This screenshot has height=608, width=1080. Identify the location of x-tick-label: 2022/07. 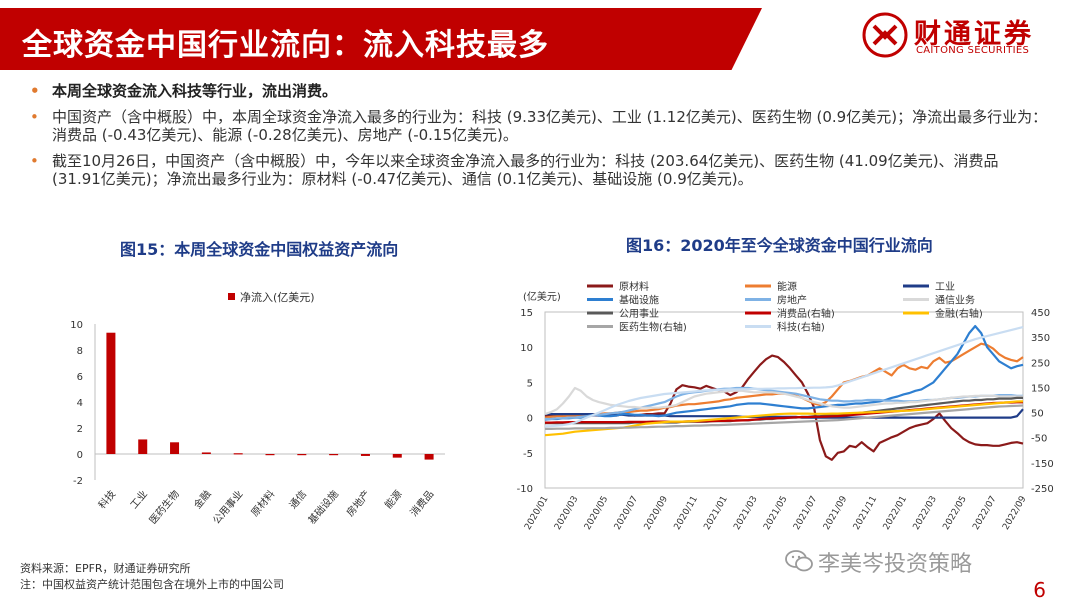
(984, 513).